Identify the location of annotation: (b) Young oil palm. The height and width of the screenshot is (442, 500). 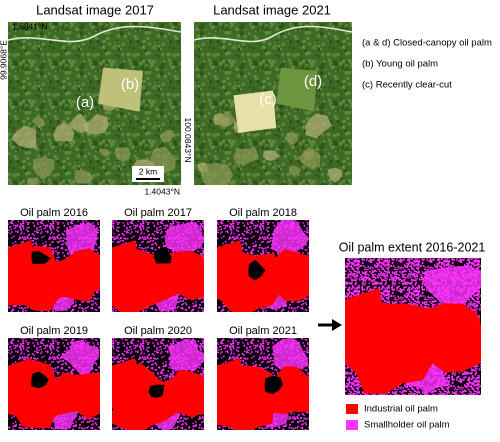
(400, 64).